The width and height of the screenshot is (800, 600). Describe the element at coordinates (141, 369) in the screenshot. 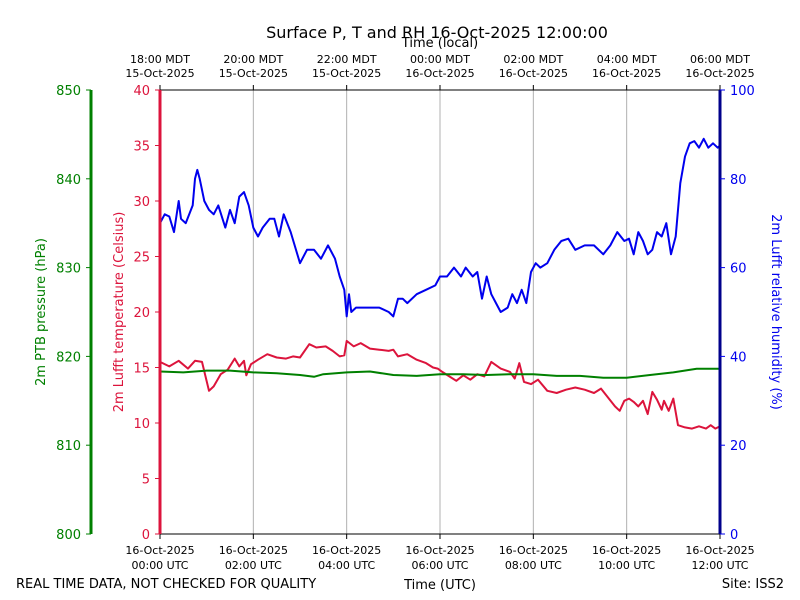

I see `temperature-tick-label: 15` at that location.